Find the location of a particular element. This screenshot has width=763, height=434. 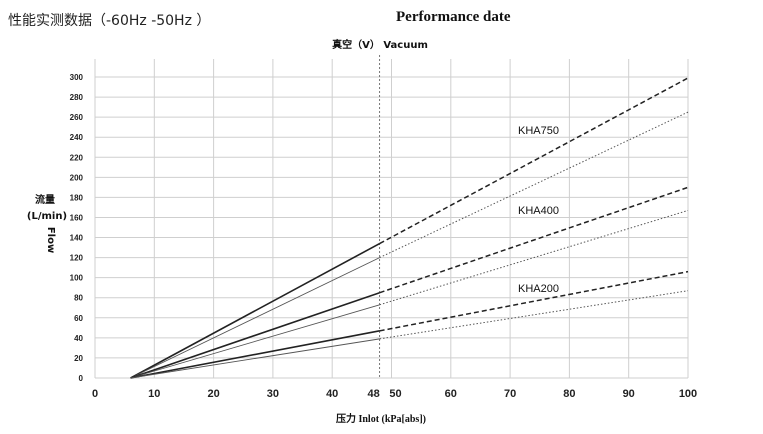

x-tick-label: 50 is located at coordinates (395, 394).